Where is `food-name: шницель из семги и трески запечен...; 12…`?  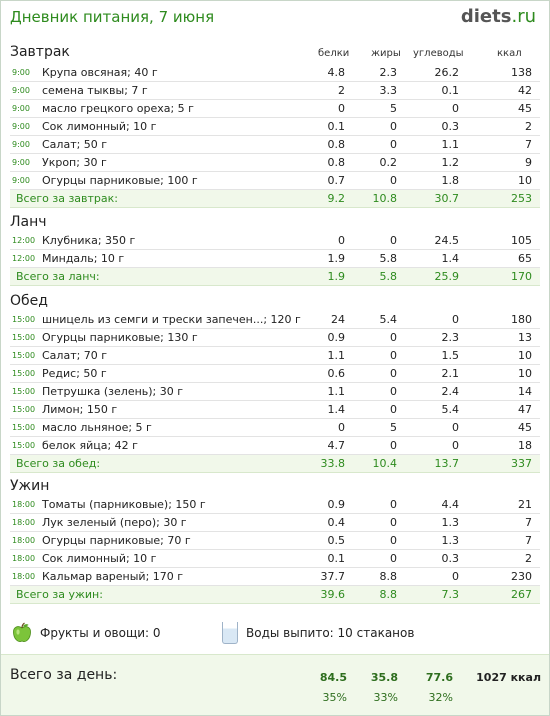 food-name: шницель из семги и трески запечен...; 12… is located at coordinates (171, 319).